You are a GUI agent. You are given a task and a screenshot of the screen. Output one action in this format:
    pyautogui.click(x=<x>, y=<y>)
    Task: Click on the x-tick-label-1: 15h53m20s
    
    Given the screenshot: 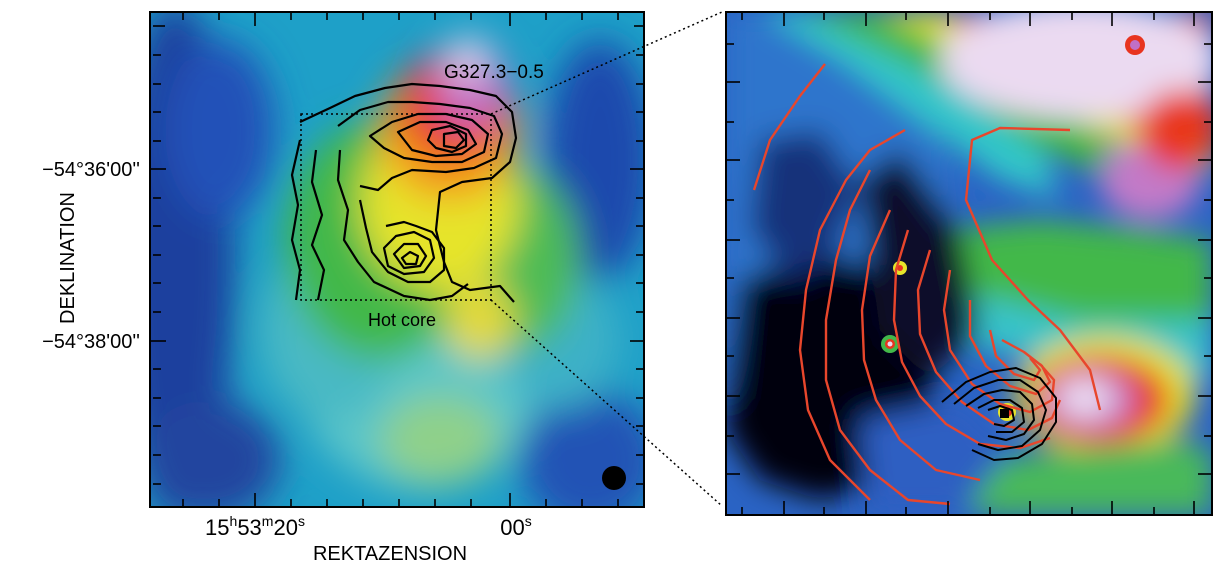 What is the action you would take?
    pyautogui.click(x=255, y=526)
    